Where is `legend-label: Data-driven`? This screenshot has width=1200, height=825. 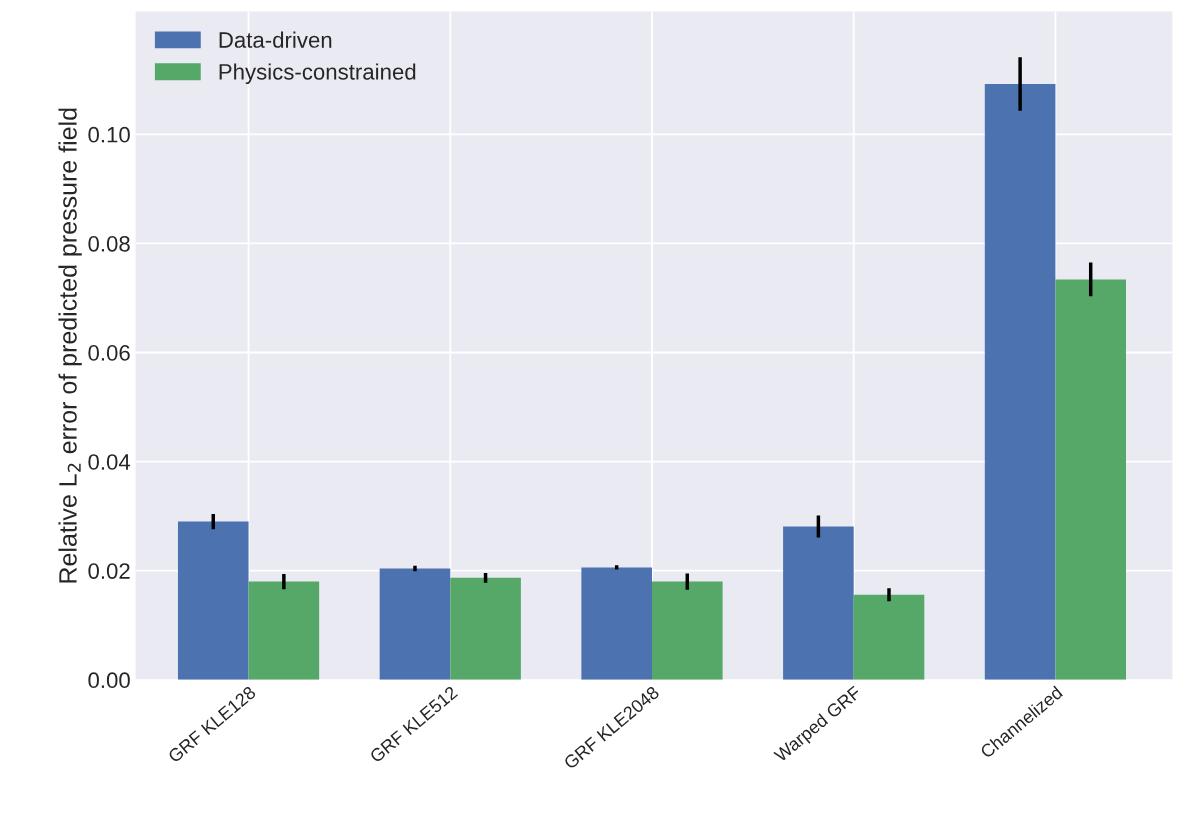
legend-label: Data-driven is located at coordinates (275, 39).